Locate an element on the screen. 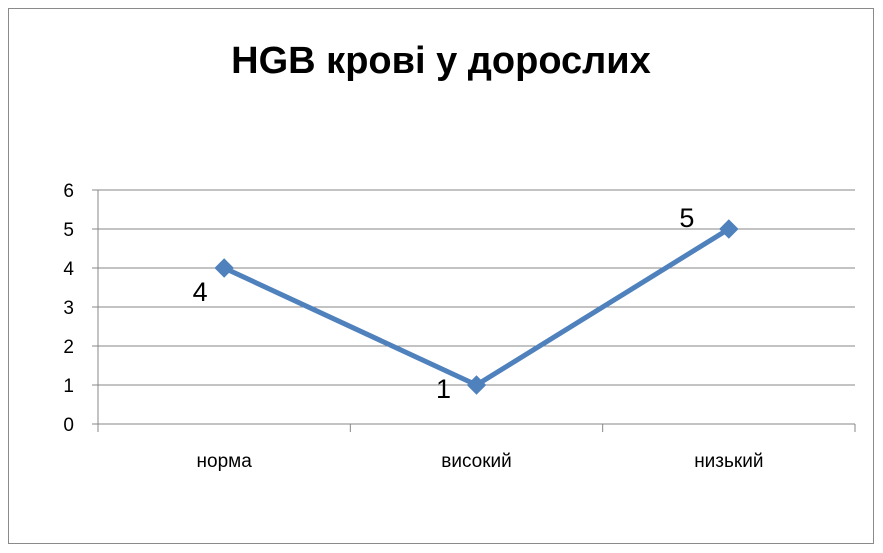  y-tick-label: 4 is located at coordinates (68, 269).